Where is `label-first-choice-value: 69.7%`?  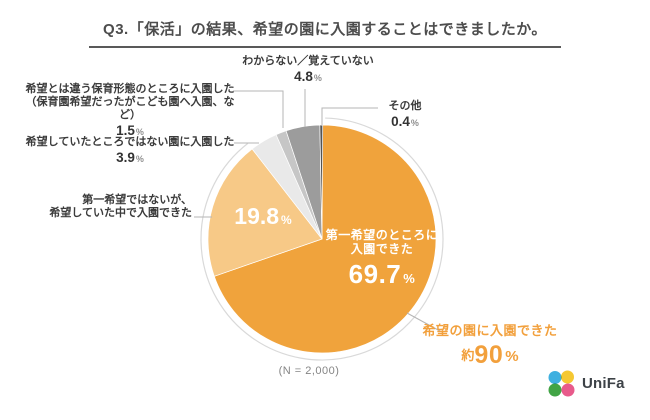
label-first-choice-value: 69.7% is located at coordinates (382, 274).